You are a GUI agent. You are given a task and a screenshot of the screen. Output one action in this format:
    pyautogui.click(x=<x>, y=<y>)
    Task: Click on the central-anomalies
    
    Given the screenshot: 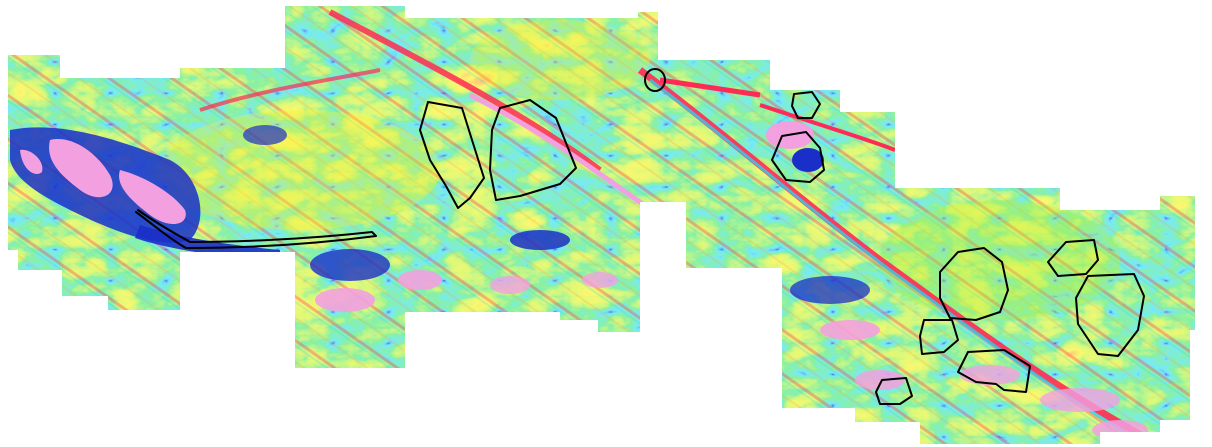 What is the action you would take?
    pyautogui.click(x=430, y=218)
    